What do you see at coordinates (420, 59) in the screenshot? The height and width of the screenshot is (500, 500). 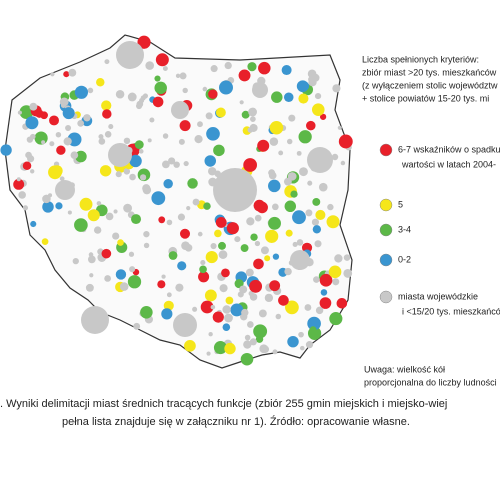 I see `legend-title: Liczba spełnionych kryteriów:` at bounding box center [420, 59].